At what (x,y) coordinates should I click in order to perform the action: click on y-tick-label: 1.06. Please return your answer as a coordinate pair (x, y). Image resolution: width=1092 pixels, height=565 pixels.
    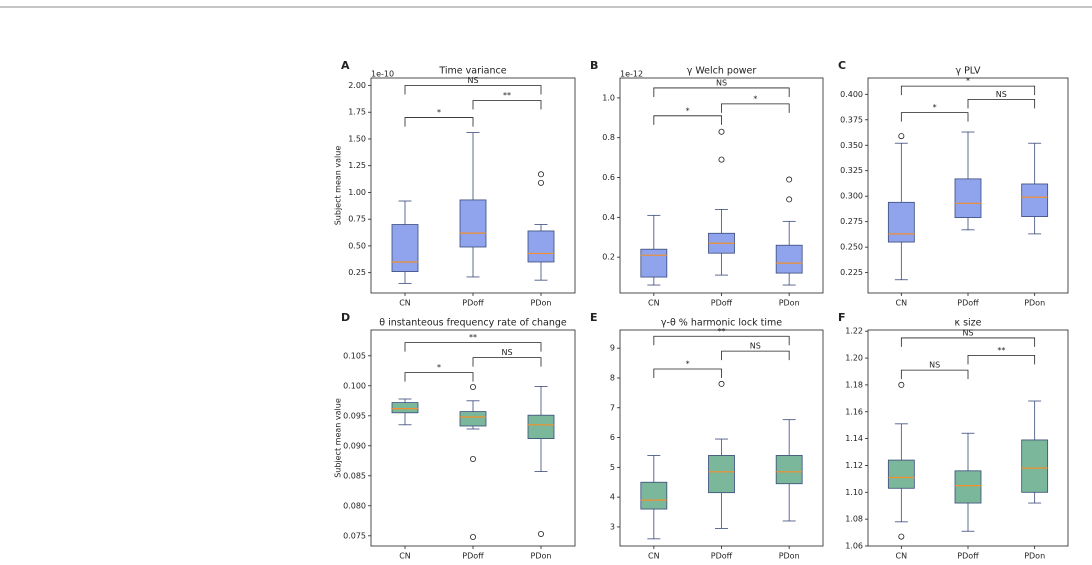
    Looking at the image, I should click on (854, 546).